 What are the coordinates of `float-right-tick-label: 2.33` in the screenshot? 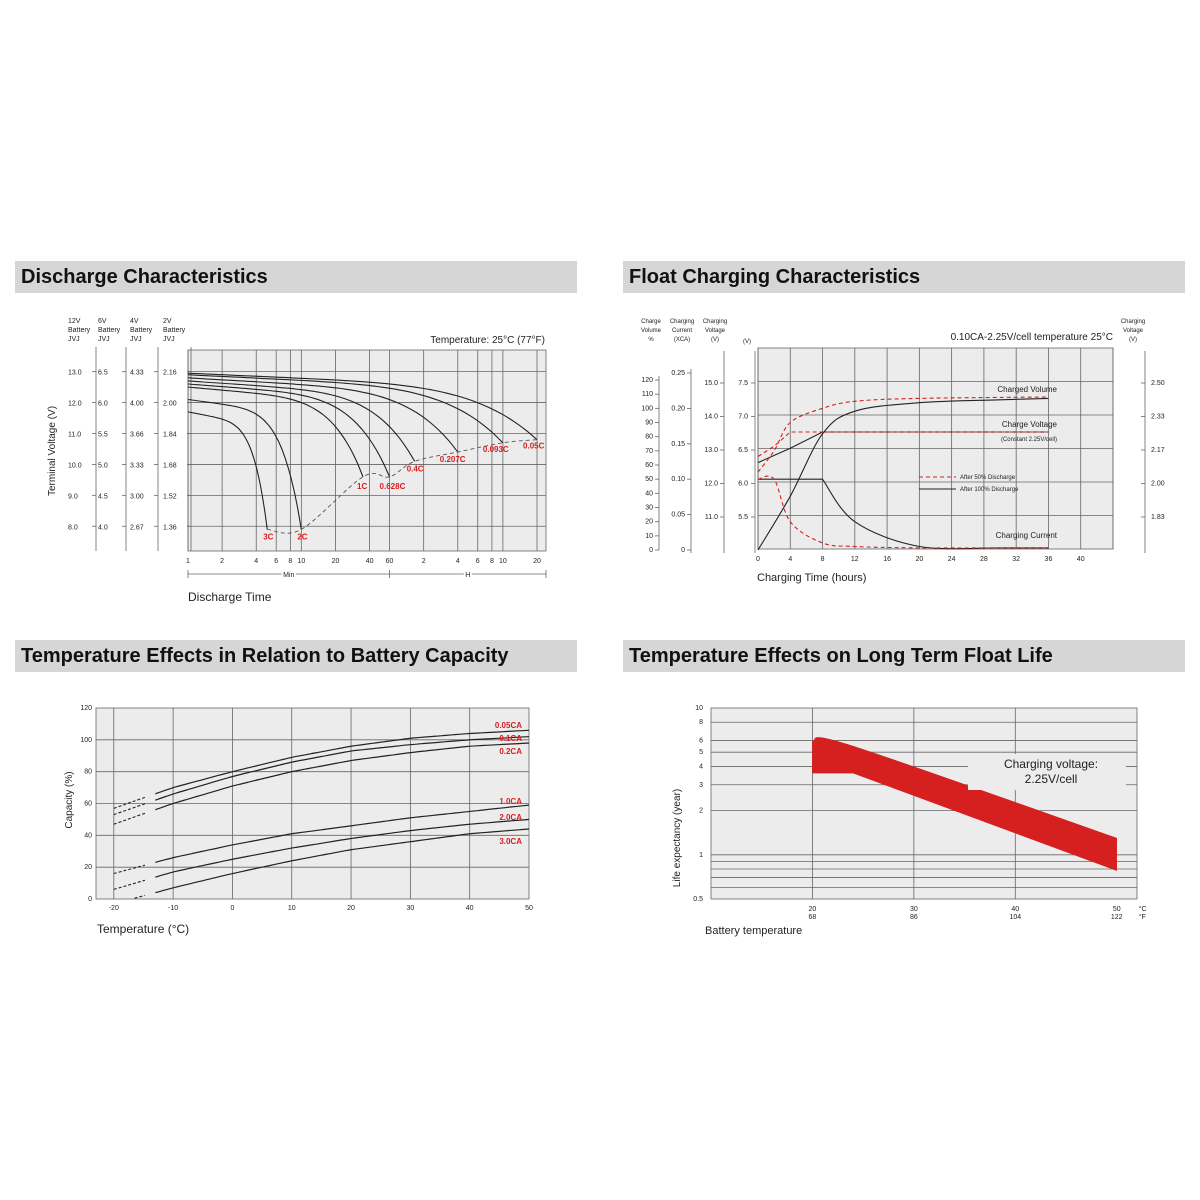 It's located at (1158, 417).